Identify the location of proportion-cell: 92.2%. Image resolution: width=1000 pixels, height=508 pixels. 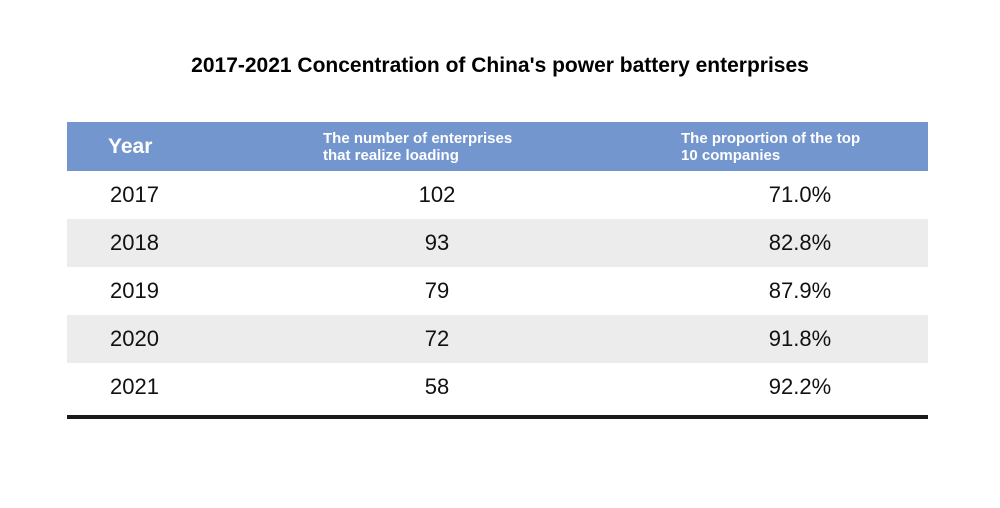
(800, 386).